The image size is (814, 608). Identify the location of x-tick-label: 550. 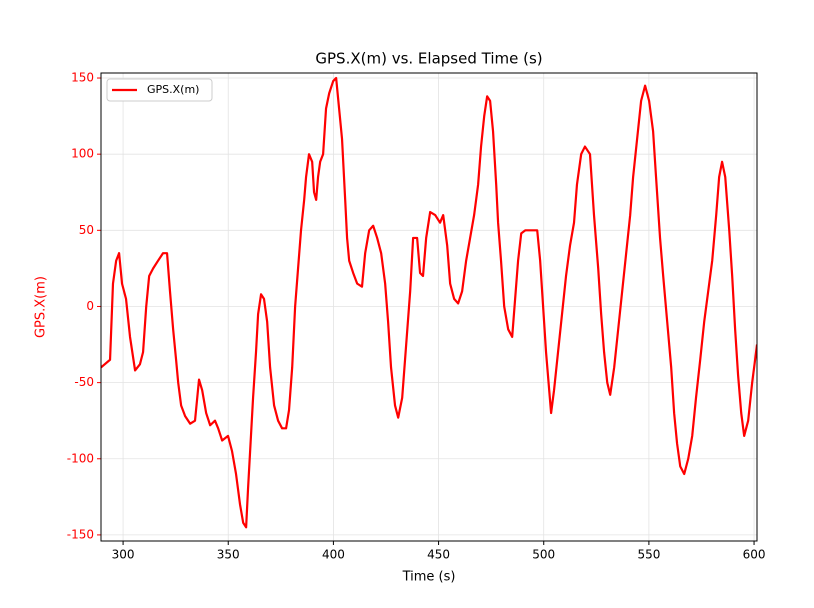
(648, 555).